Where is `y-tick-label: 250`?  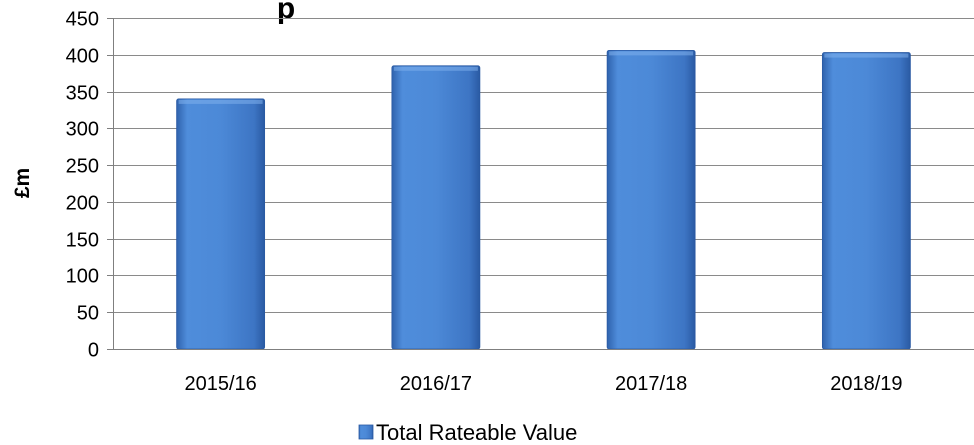 y-tick-label: 250 is located at coordinates (82, 167).